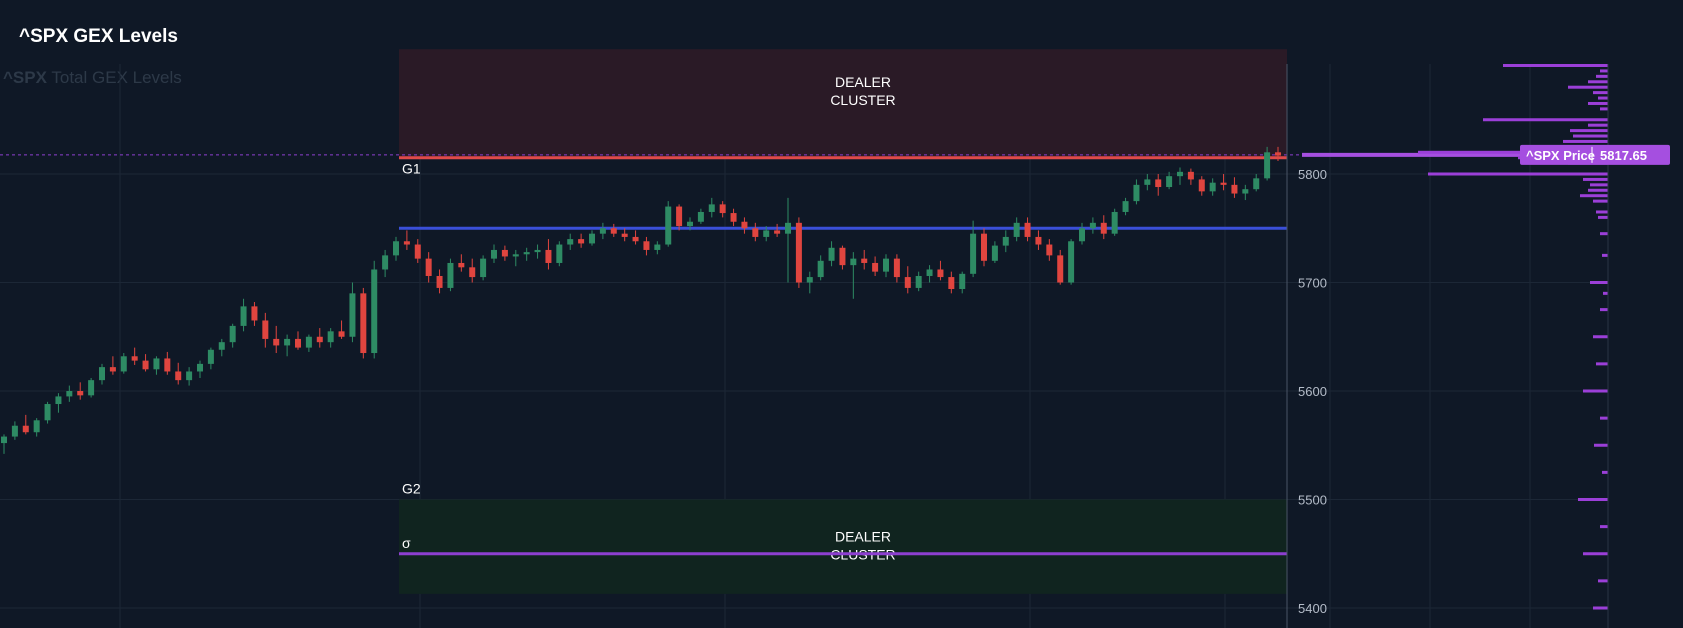 This screenshot has height=628, width=1683. What do you see at coordinates (1312, 500) in the screenshot?
I see `y-tick-label: 5500` at bounding box center [1312, 500].